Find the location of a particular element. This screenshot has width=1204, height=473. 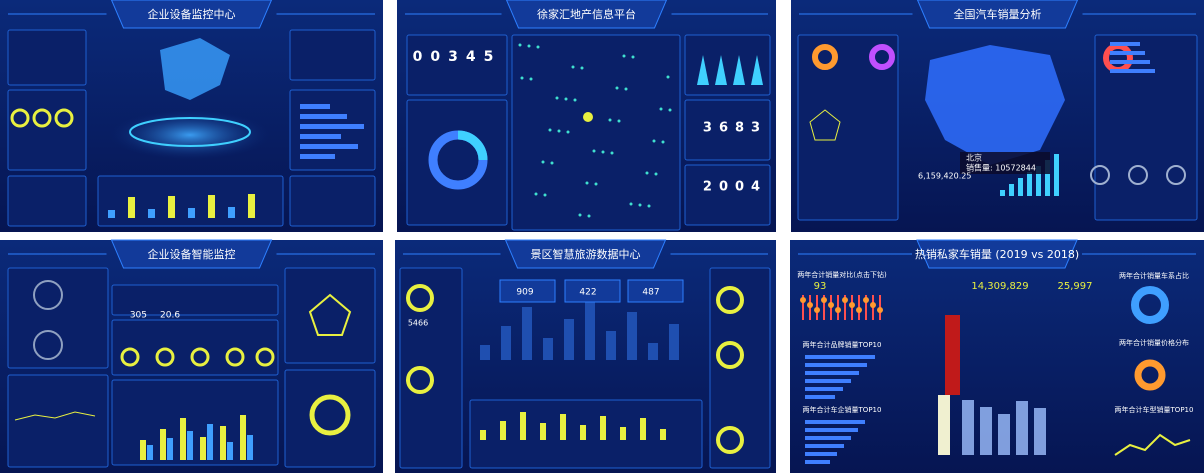

section-title: 两年合计品牌销量TOP10 is located at coordinates (842, 344).